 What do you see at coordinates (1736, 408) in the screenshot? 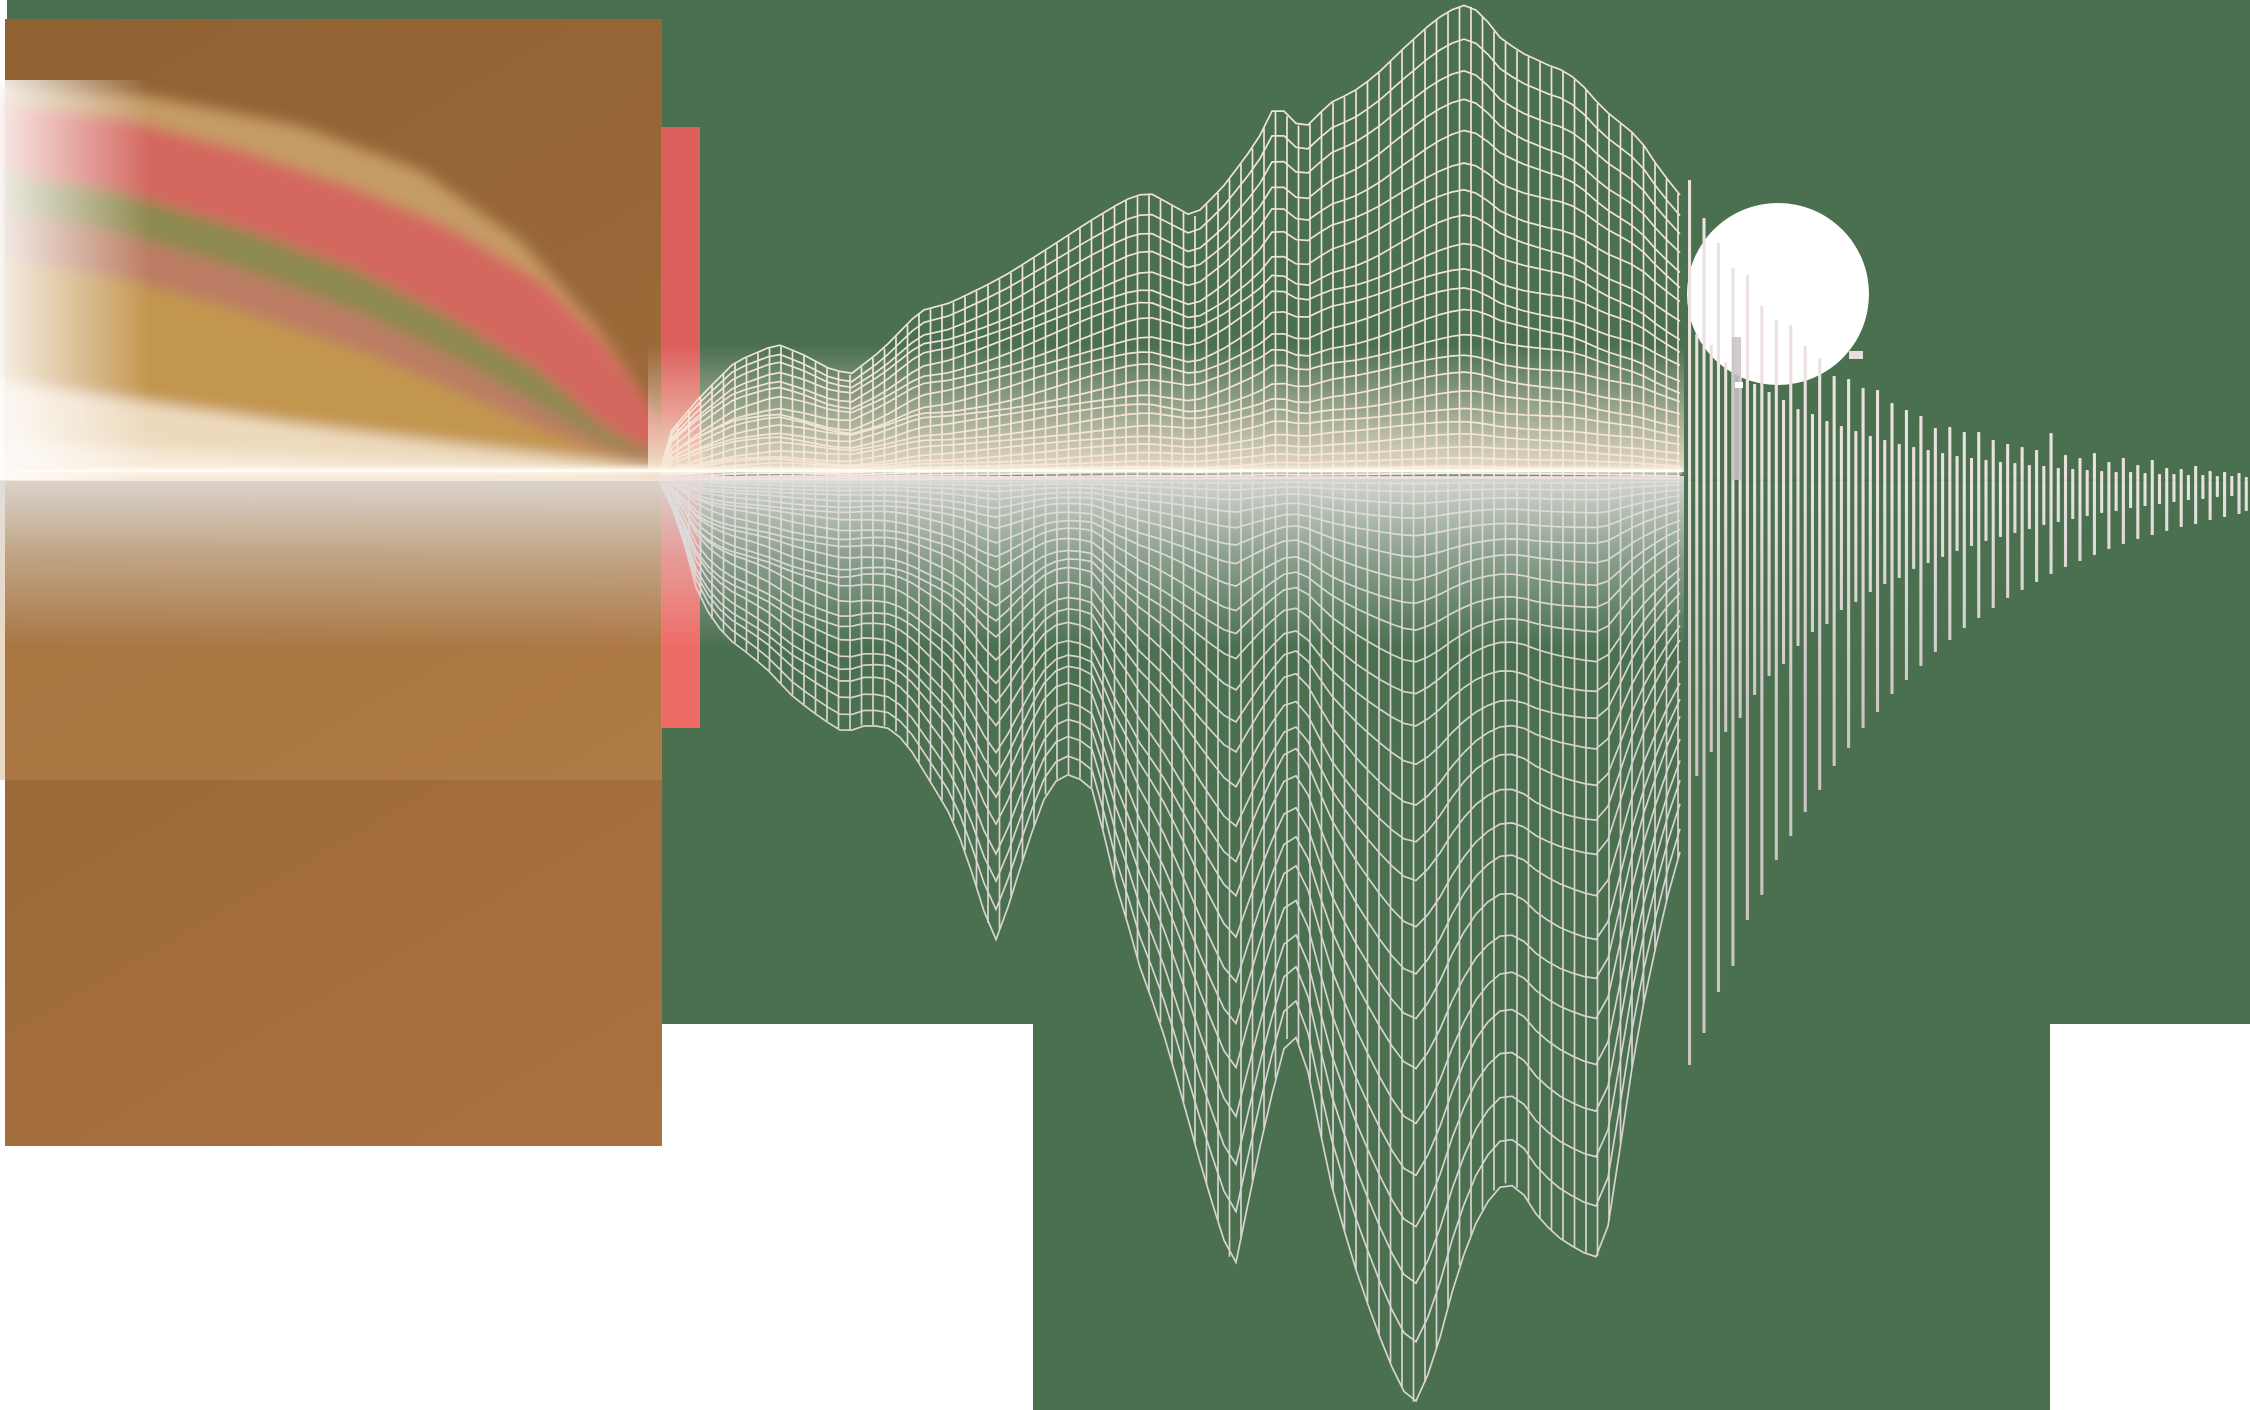
I see `wide-gray-bar` at bounding box center [1736, 408].